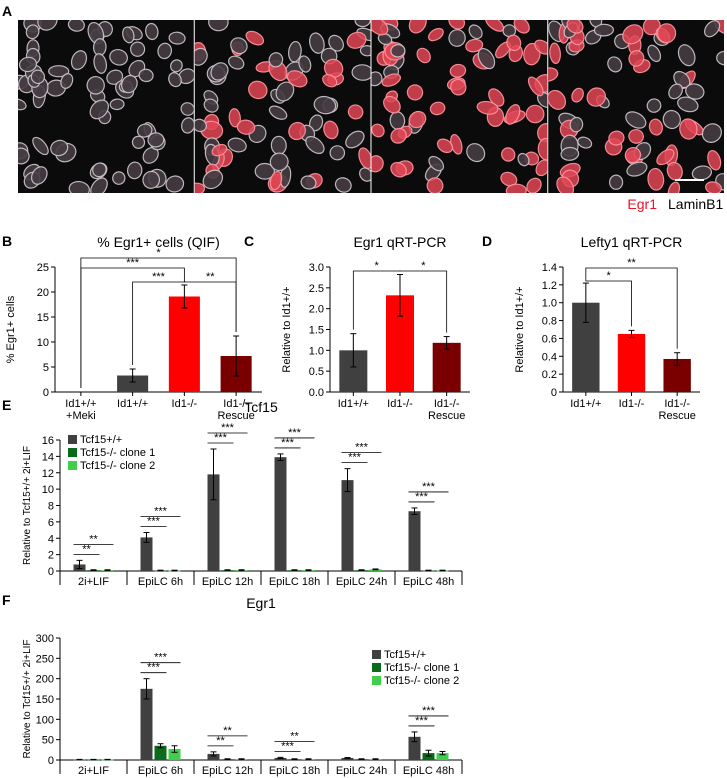 The height and width of the screenshot is (778, 727). What do you see at coordinates (549, 357) in the screenshot?
I see `y-tick-label: 0.4` at bounding box center [549, 357].